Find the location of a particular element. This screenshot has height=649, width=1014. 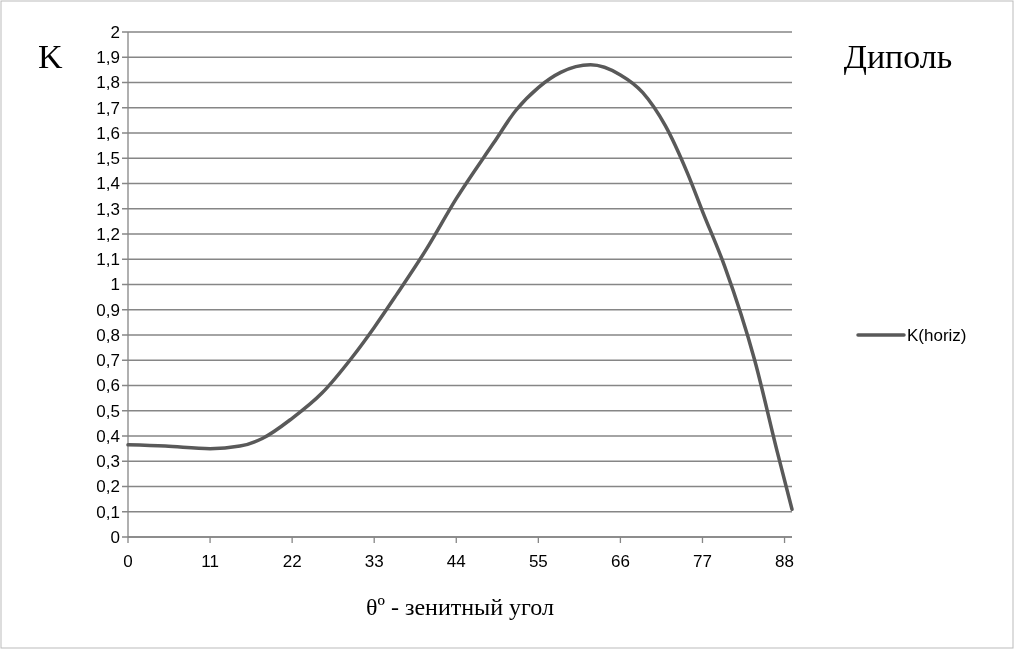

x-tick-label: 0 is located at coordinates (128, 561).